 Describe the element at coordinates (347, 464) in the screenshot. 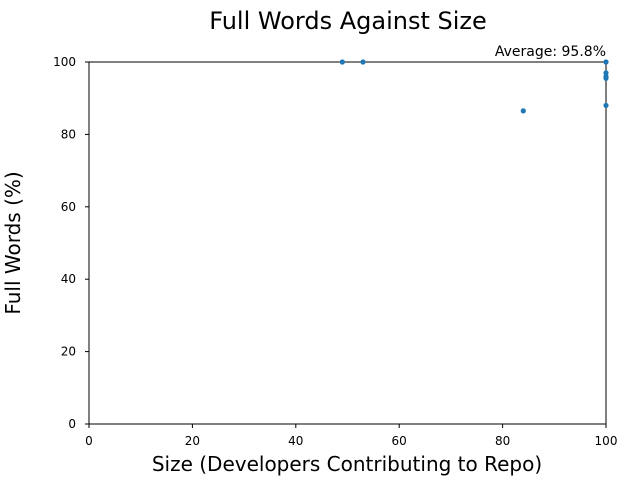

I see `x-axis-label: Size (Developers Contributing to Repo)` at that location.